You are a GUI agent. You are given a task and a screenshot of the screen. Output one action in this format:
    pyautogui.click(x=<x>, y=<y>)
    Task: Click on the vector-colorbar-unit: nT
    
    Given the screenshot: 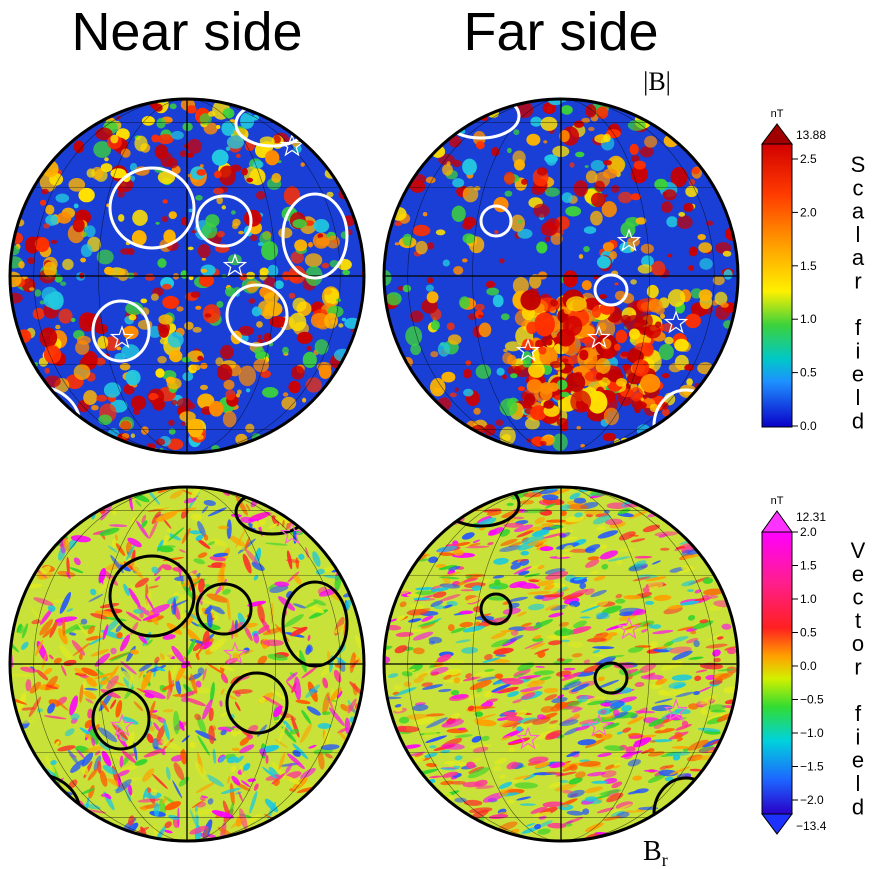 What is the action you would take?
    pyautogui.click(x=777, y=501)
    